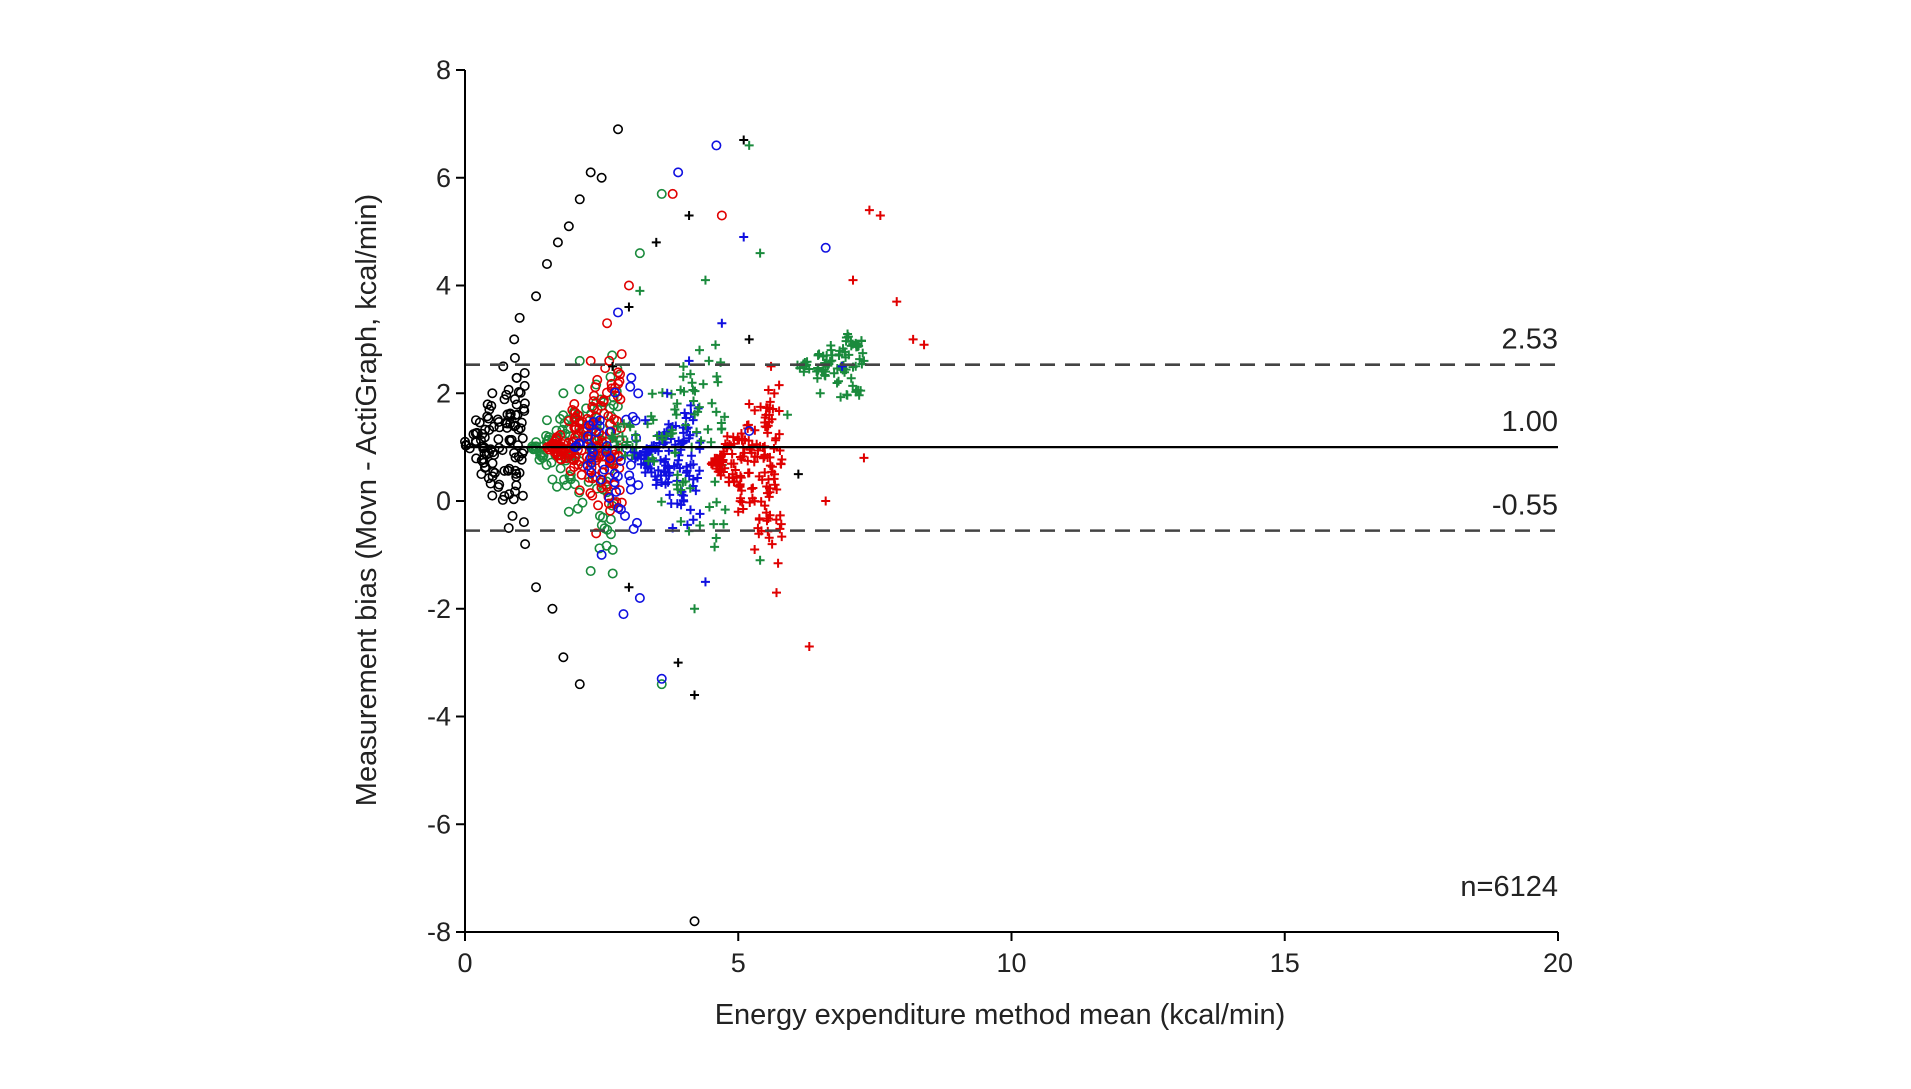  What do you see at coordinates (1285, 963) in the screenshot?
I see `x-tick-label: 15` at bounding box center [1285, 963].